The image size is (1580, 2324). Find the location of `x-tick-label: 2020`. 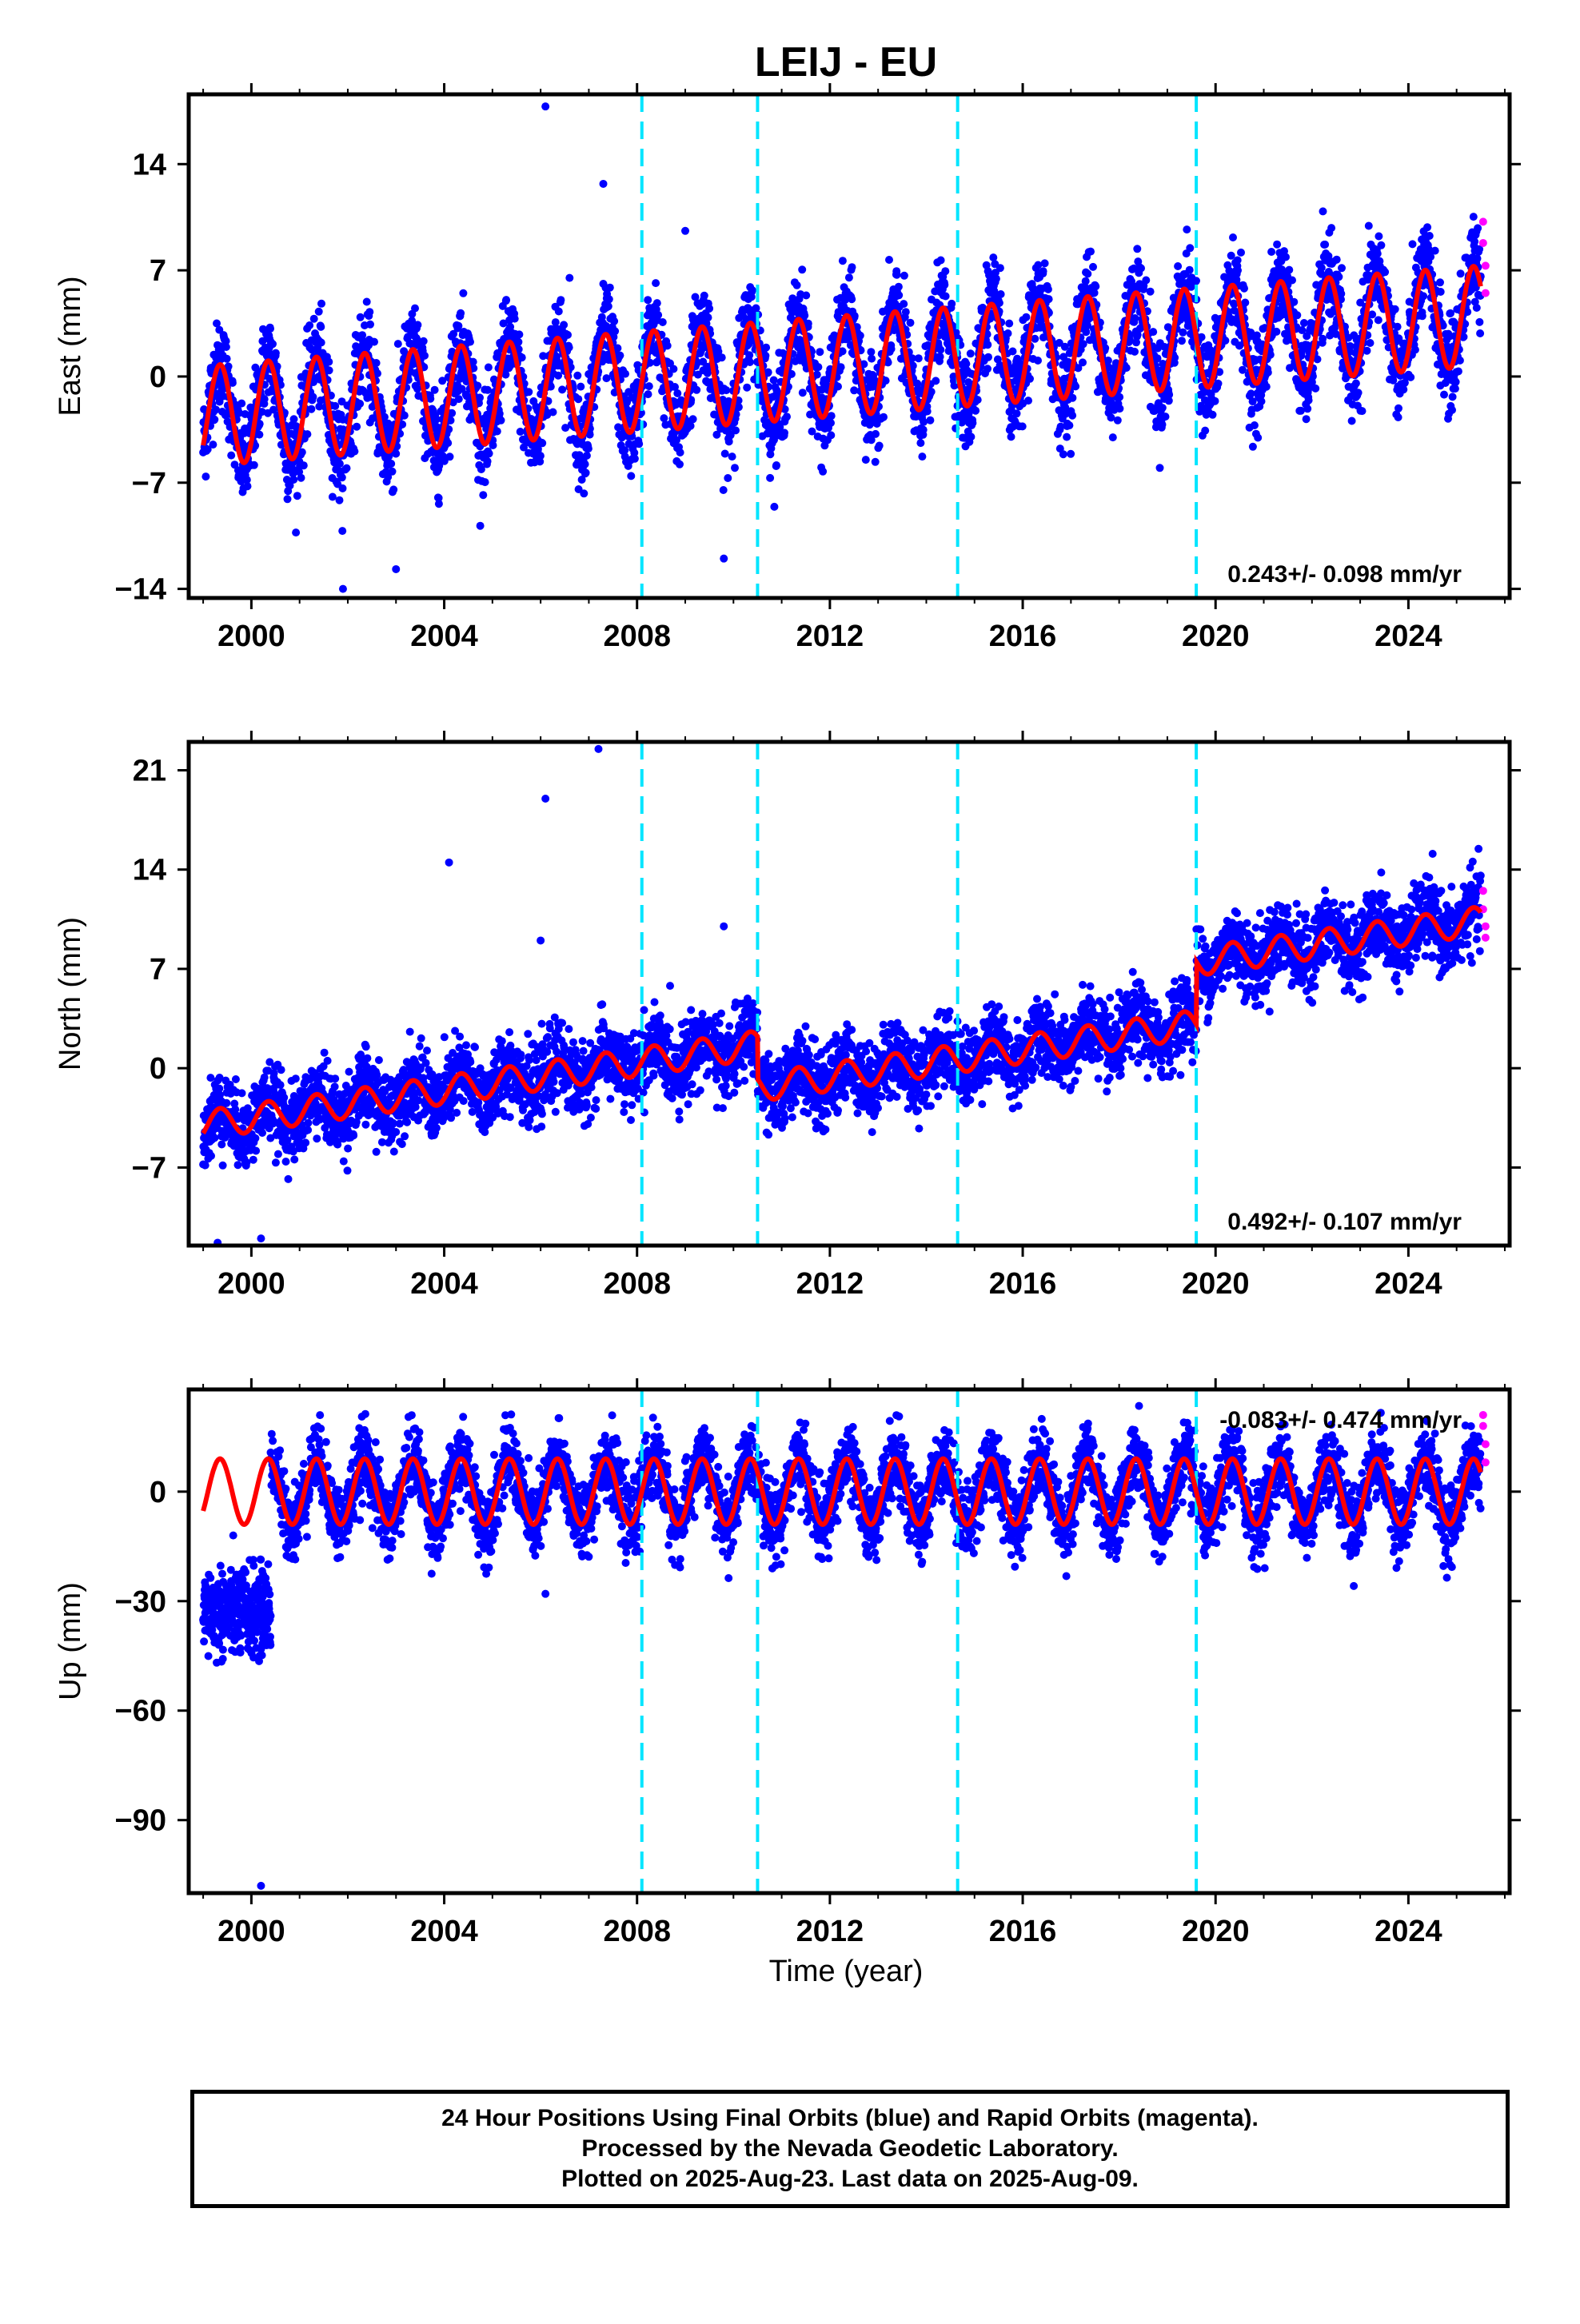

x-tick-label: 2020 is located at coordinates (1216, 637).